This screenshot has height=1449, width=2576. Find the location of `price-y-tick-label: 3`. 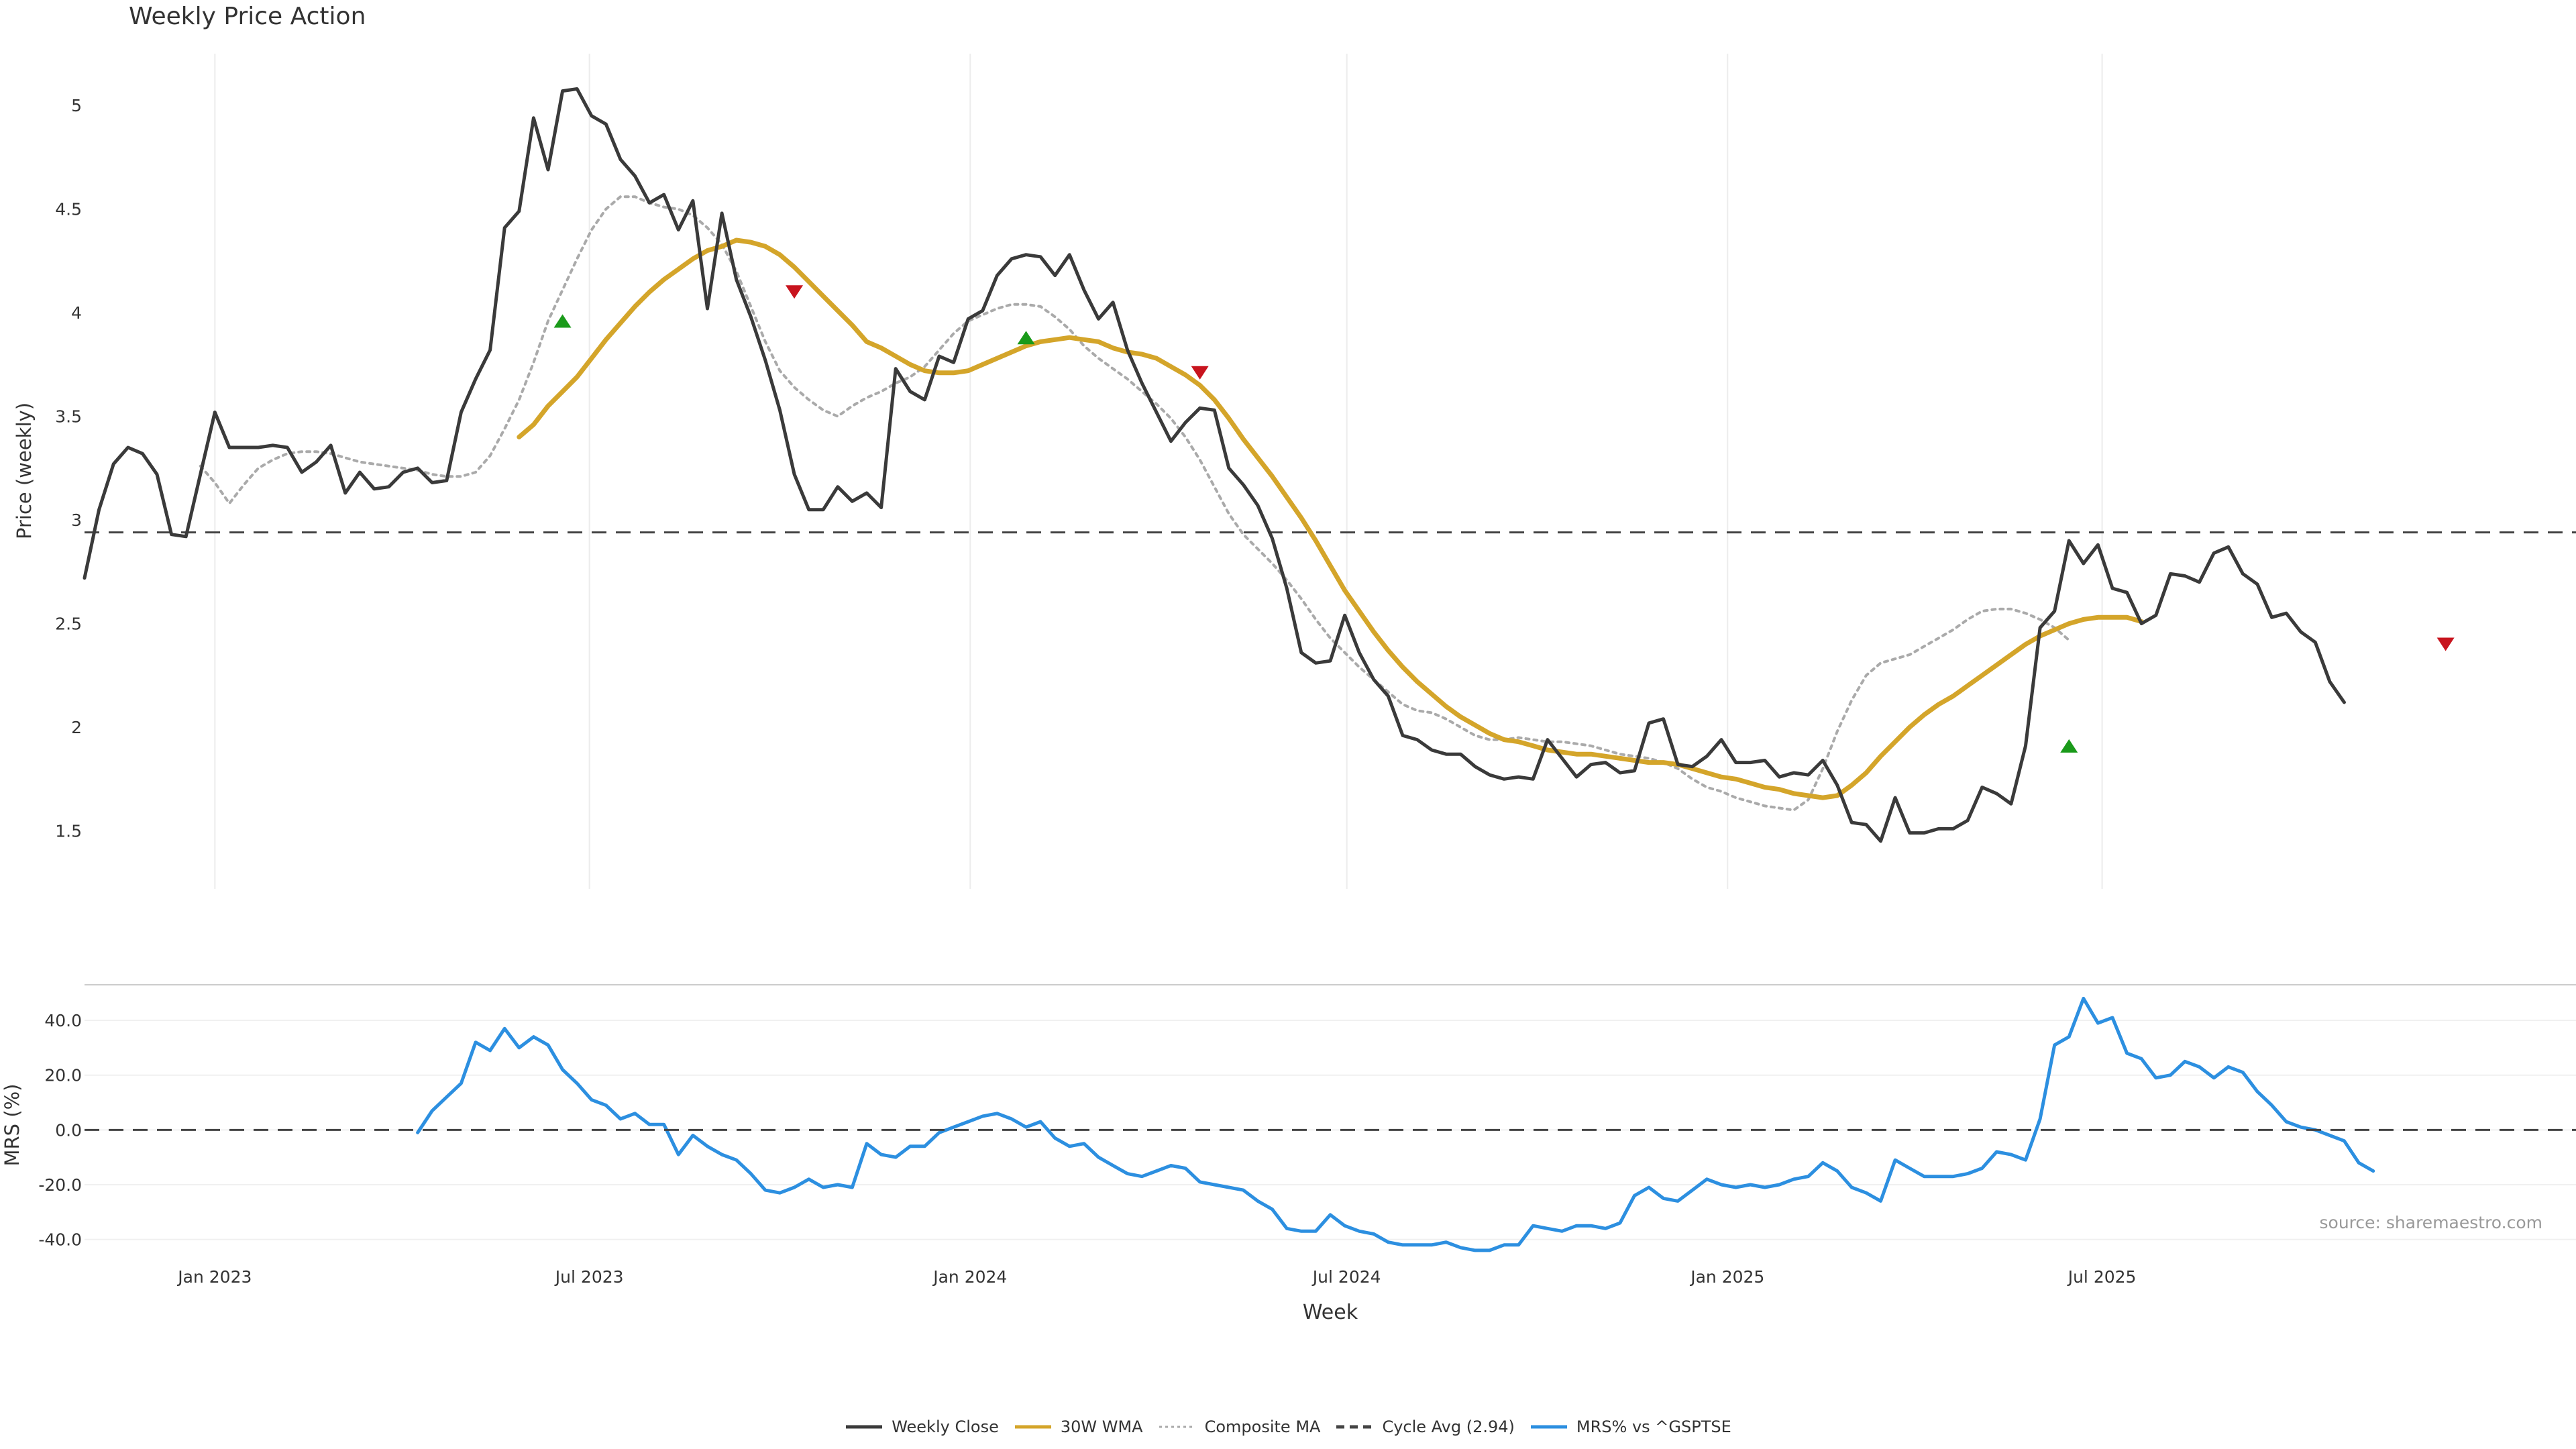

price-y-tick-label: 3 is located at coordinates (76, 520).